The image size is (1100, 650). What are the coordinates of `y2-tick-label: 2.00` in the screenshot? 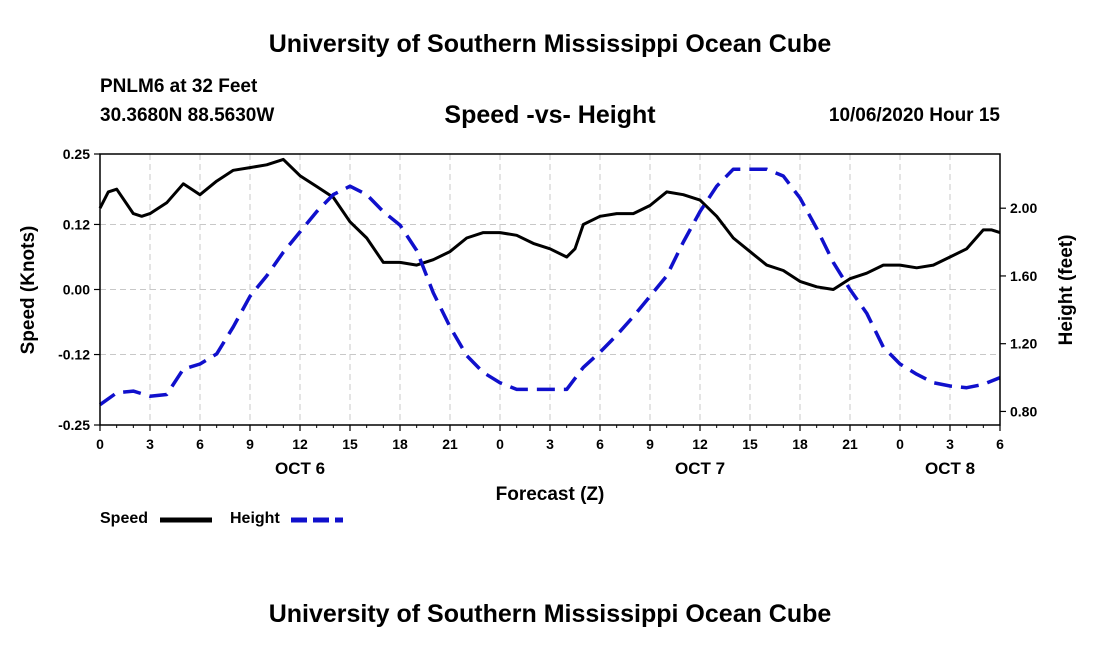 It's located at (1023, 208).